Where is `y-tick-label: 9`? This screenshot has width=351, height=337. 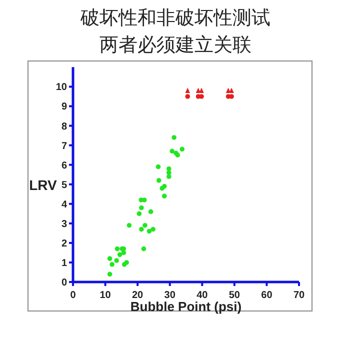 y-tick-label: 9 is located at coordinates (64, 107).